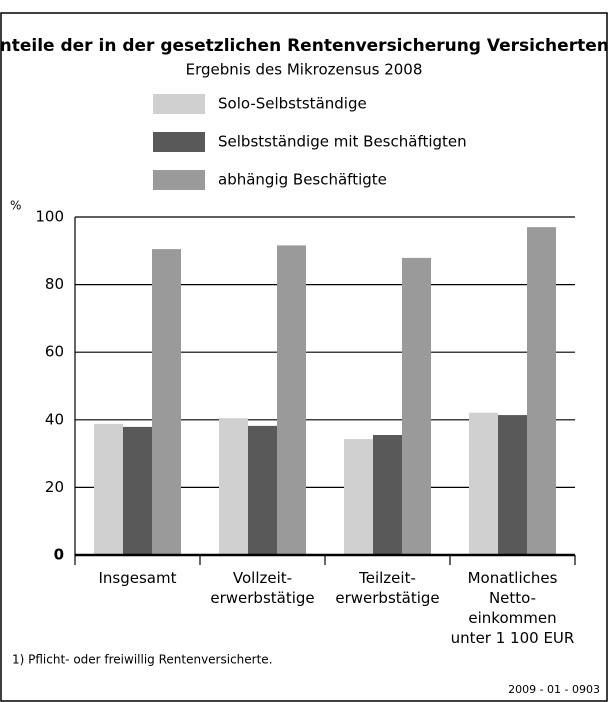 The image size is (609, 702). I want to click on y-tick-label: 60, so click(54, 352).